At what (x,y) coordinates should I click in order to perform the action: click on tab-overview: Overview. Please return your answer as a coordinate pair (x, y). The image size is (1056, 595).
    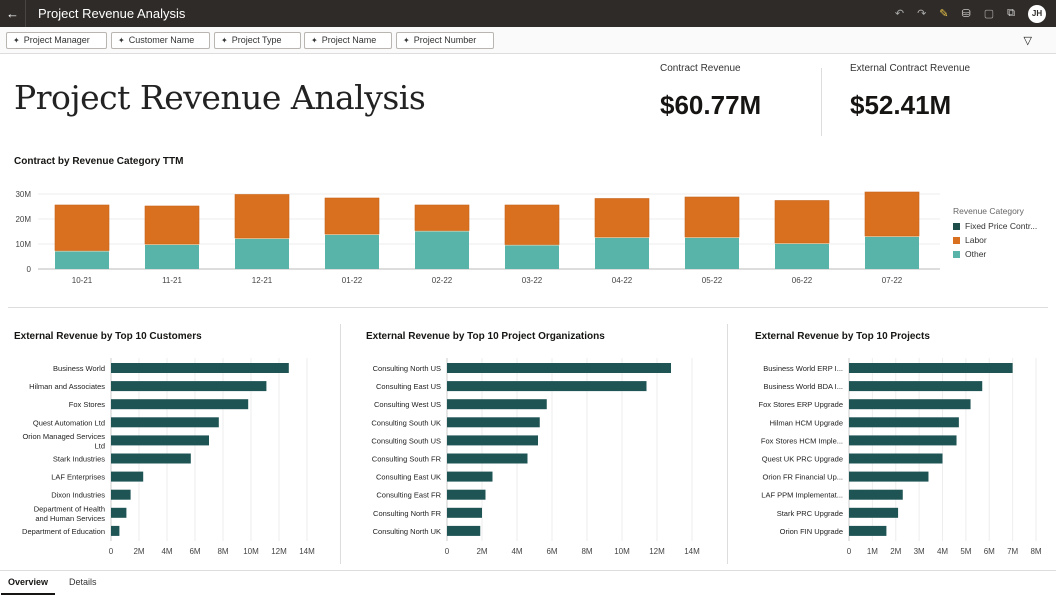
    Looking at the image, I should click on (28, 586).